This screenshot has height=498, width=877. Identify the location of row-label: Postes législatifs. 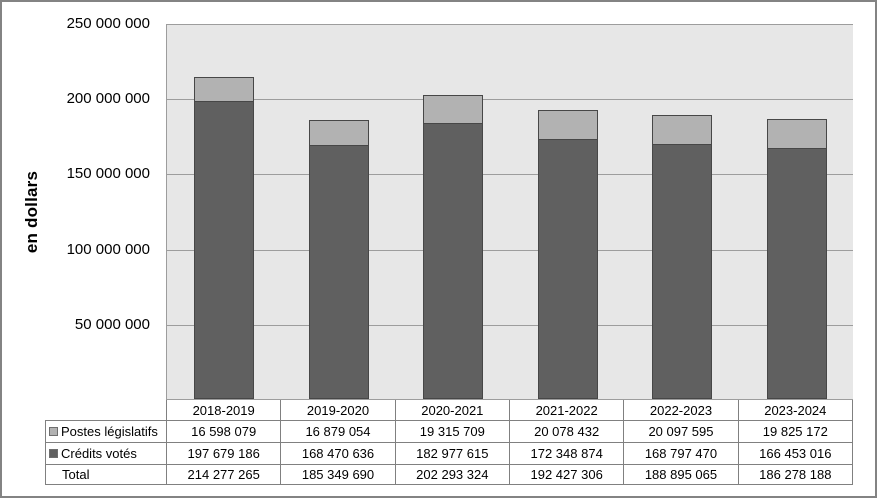
(109, 431).